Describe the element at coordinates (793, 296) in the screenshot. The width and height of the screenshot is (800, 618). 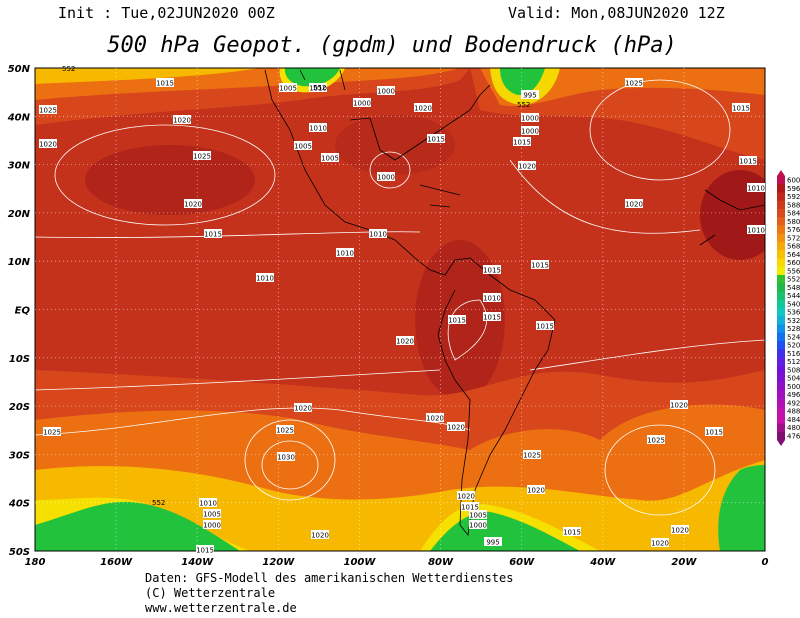
I see `colorbar-label: 544` at that location.